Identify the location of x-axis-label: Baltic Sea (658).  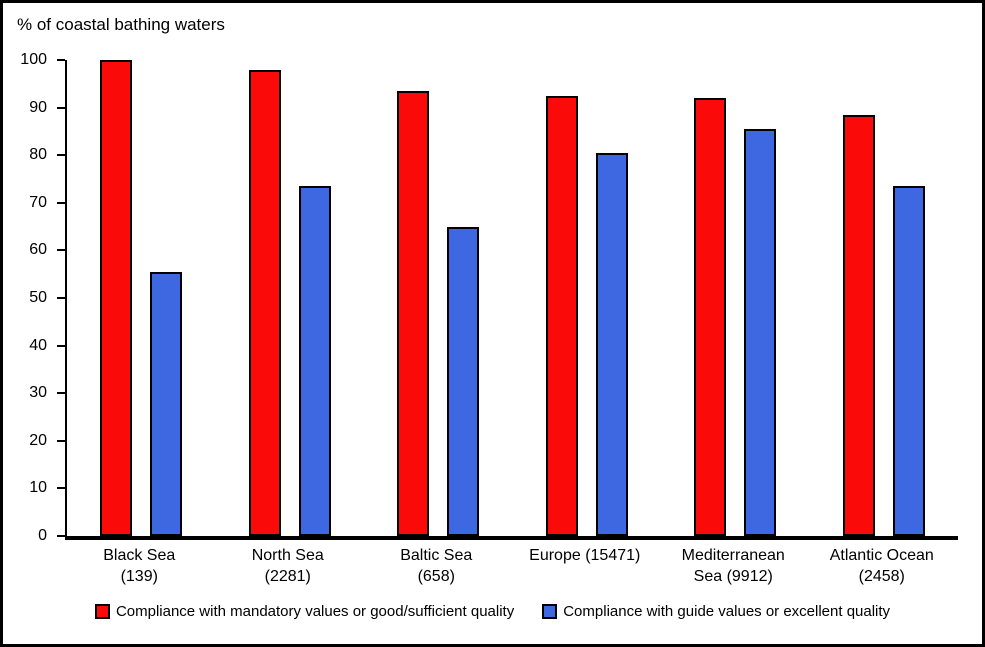
(436, 566).